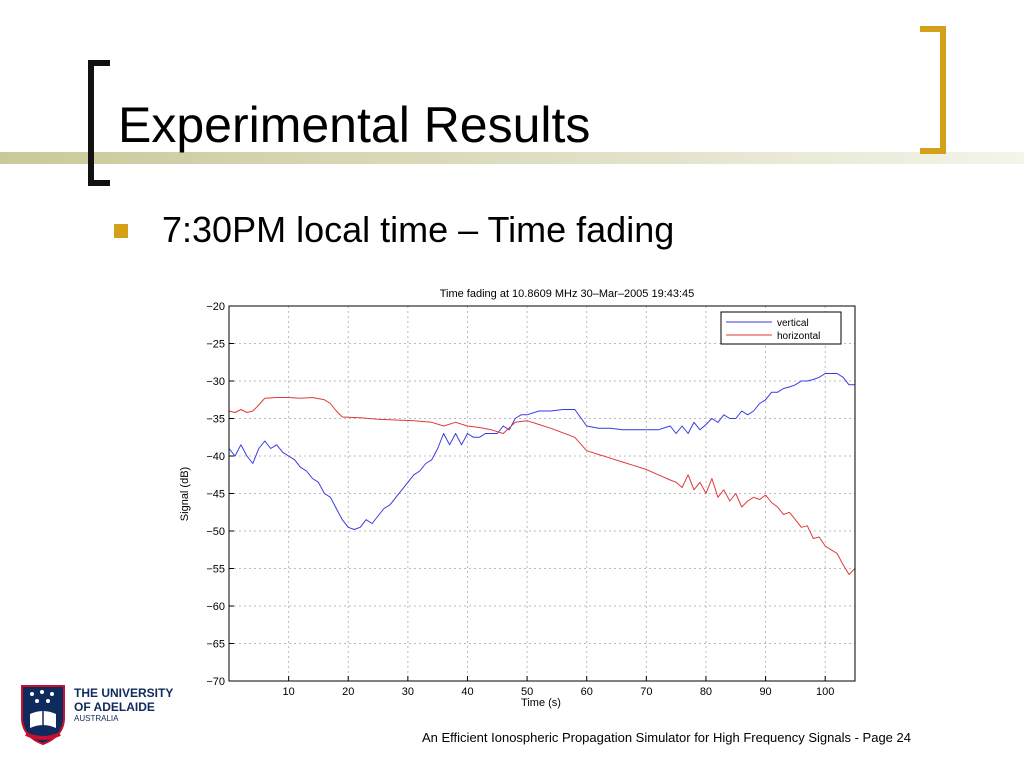  What do you see at coordinates (512, 158) in the screenshot?
I see `title-underline-band` at bounding box center [512, 158].